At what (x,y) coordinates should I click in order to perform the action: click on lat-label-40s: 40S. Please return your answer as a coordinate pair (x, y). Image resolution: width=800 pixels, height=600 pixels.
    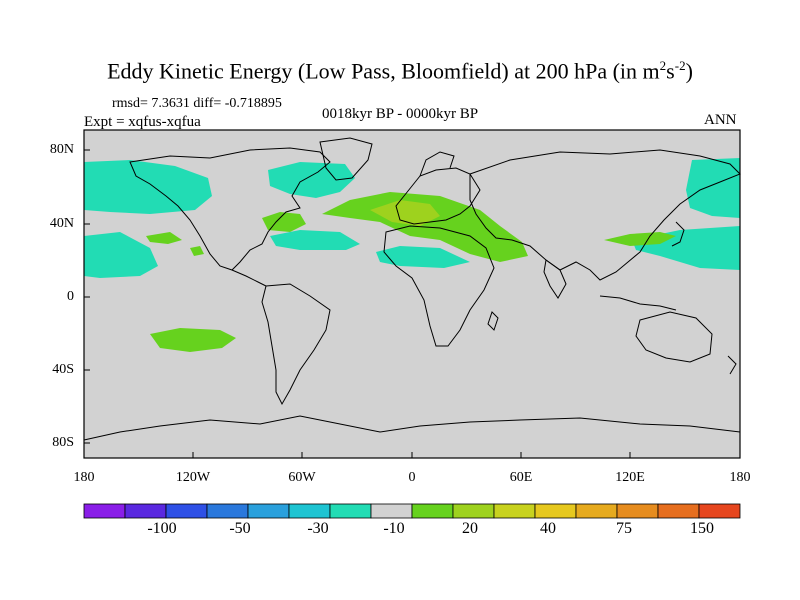
    Looking at the image, I should click on (63, 369).